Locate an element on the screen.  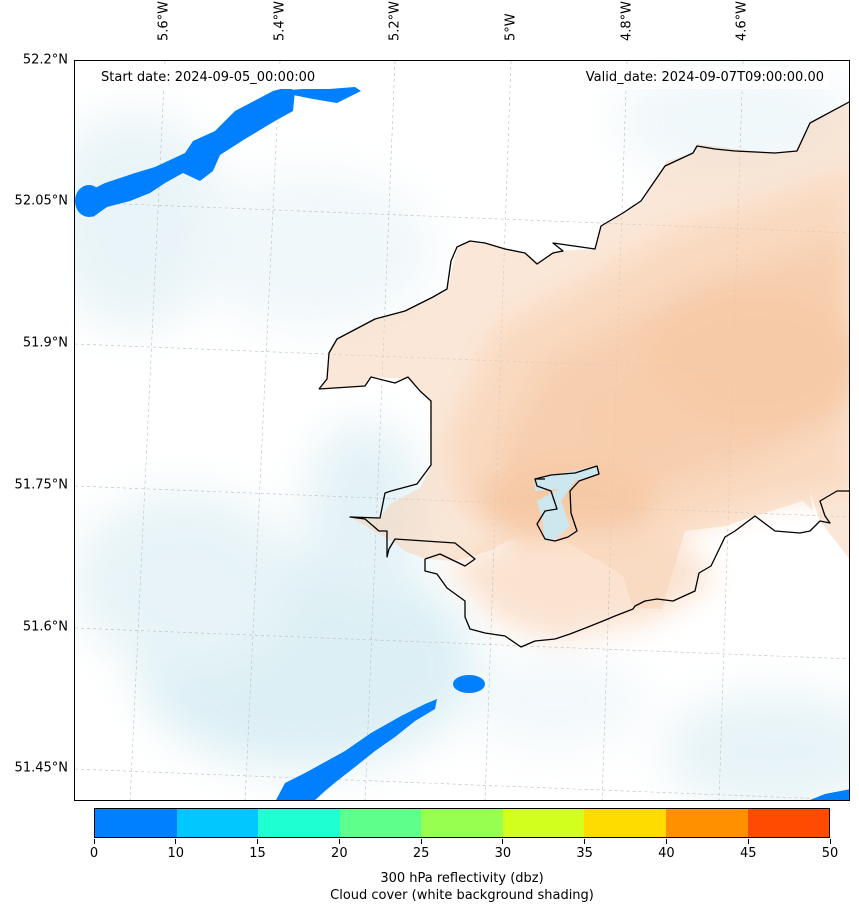
colorbar-tick-label: 30 is located at coordinates (503, 853).